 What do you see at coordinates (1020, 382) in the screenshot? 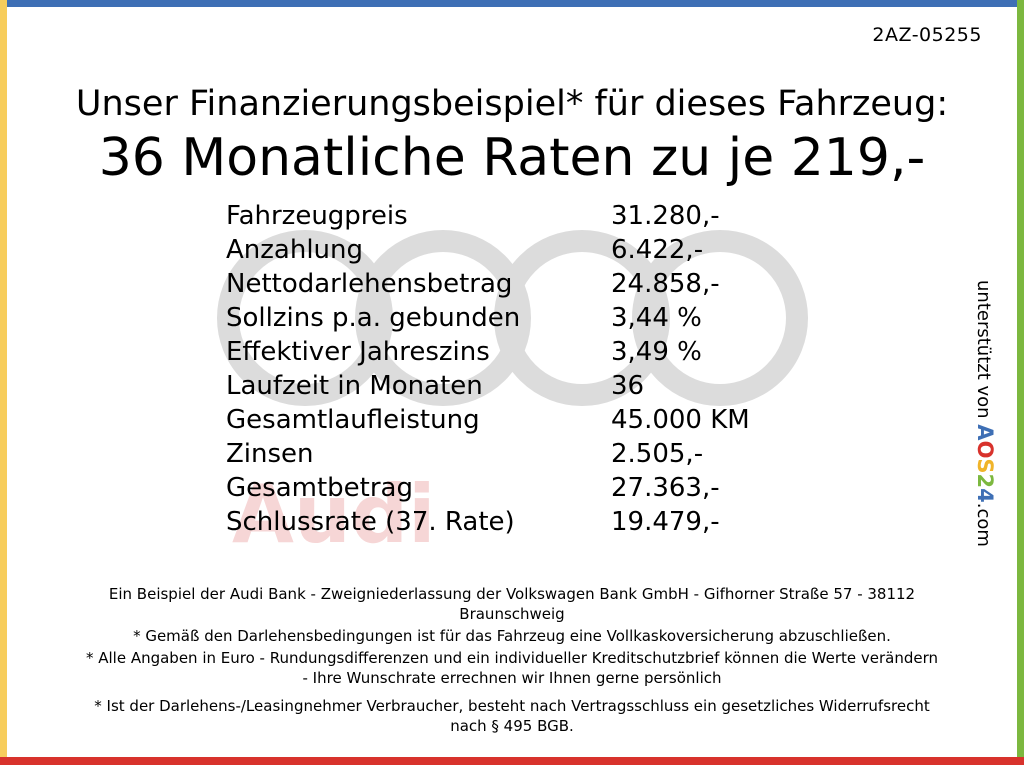
I see `right-border` at bounding box center [1020, 382].